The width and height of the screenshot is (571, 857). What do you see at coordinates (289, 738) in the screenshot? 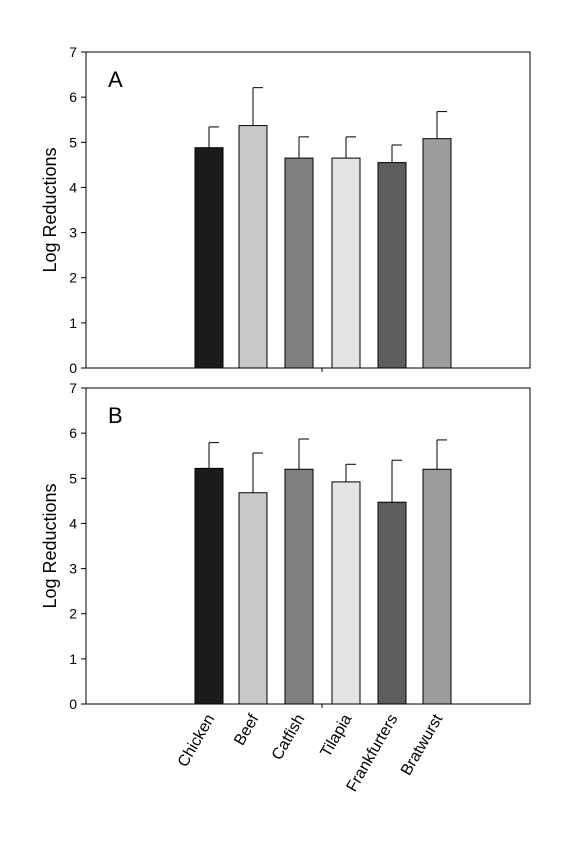
I see `category-label: Catfish` at bounding box center [289, 738].